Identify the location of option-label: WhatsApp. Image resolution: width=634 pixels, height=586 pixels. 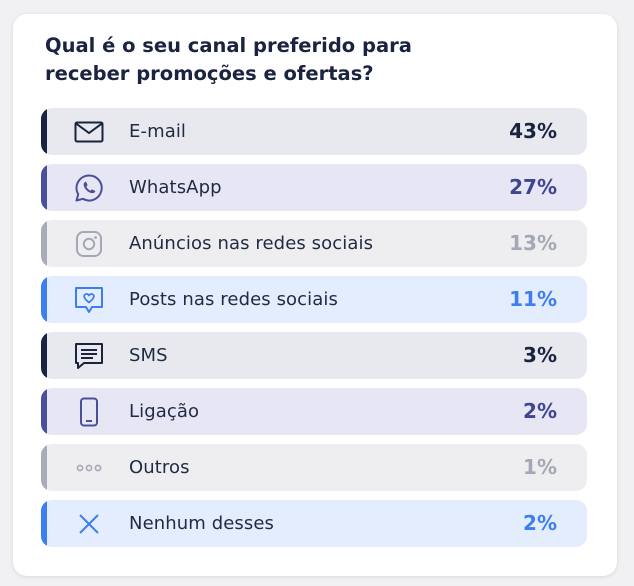
(175, 187).